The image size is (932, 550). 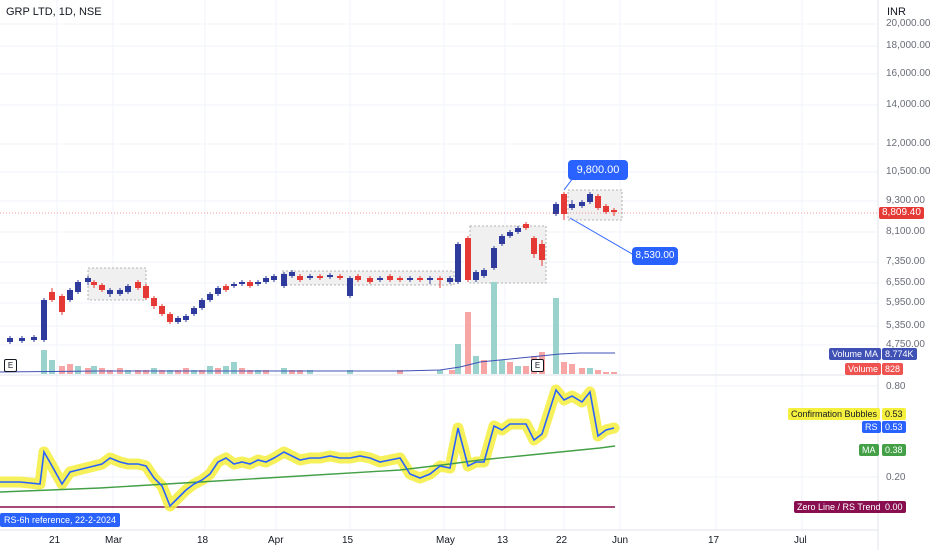 What do you see at coordinates (901, 213) in the screenshot?
I see `last-price-badge: 8,809.40` at bounding box center [901, 213].